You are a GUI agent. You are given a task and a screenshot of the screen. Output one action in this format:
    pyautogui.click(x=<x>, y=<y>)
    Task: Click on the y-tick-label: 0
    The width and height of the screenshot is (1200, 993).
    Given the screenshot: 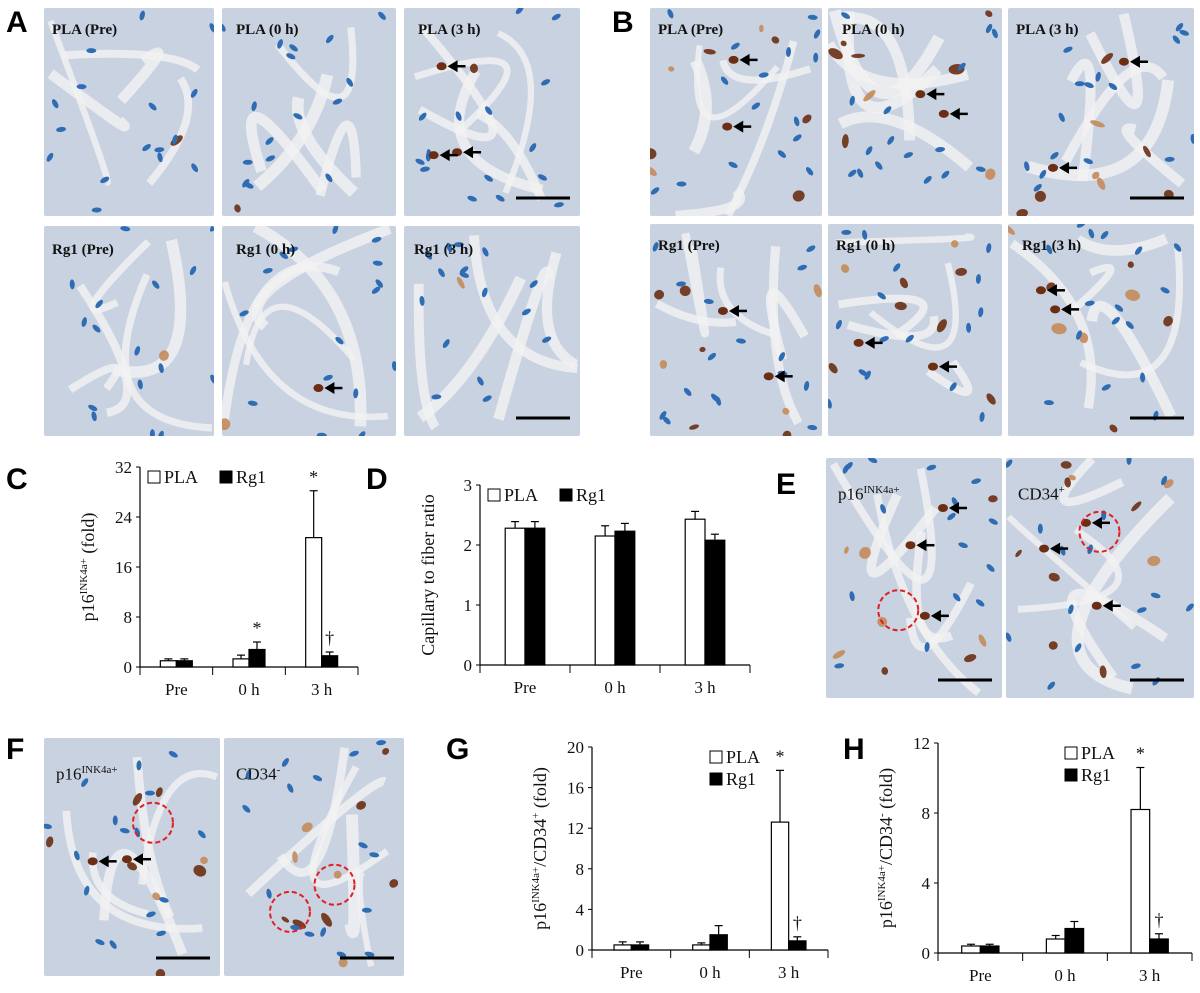 What is the action you would take?
    pyautogui.click(x=128, y=667)
    